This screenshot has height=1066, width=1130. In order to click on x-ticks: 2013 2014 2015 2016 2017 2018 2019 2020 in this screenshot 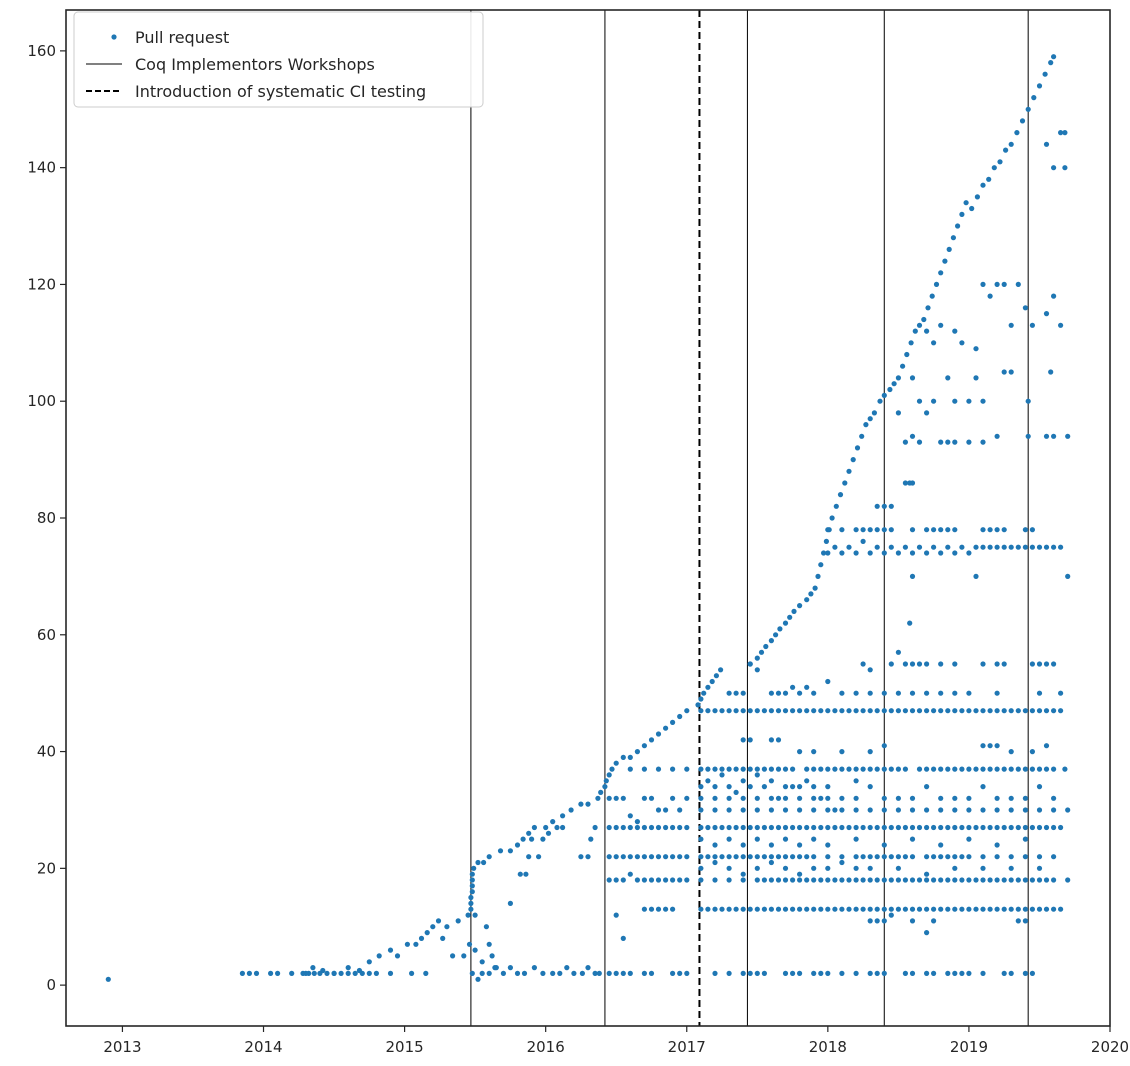, I will do `click(616, 1041)`.